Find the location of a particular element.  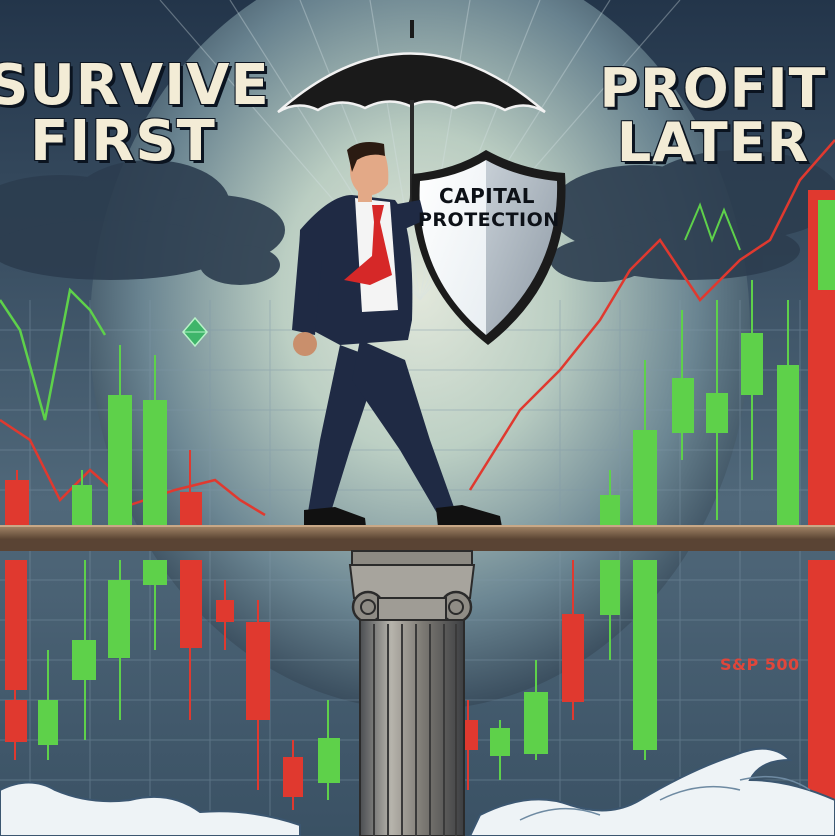

diamond-icon is located at coordinates (195, 332).